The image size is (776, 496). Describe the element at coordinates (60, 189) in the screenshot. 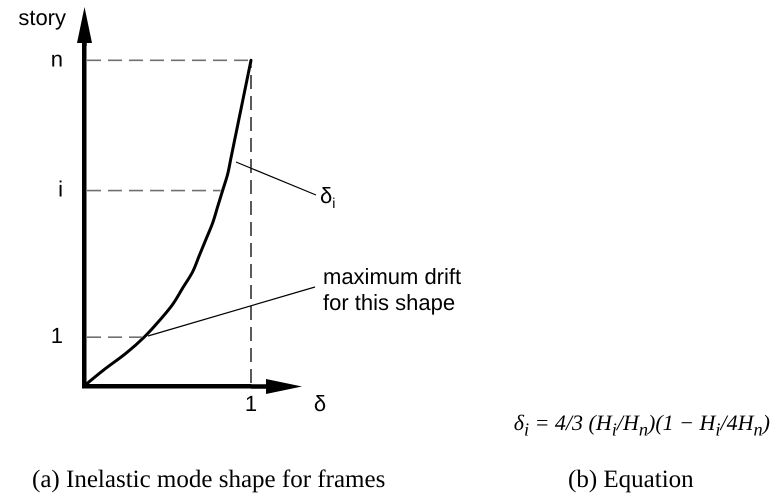

I see `y-tick-label: i` at that location.